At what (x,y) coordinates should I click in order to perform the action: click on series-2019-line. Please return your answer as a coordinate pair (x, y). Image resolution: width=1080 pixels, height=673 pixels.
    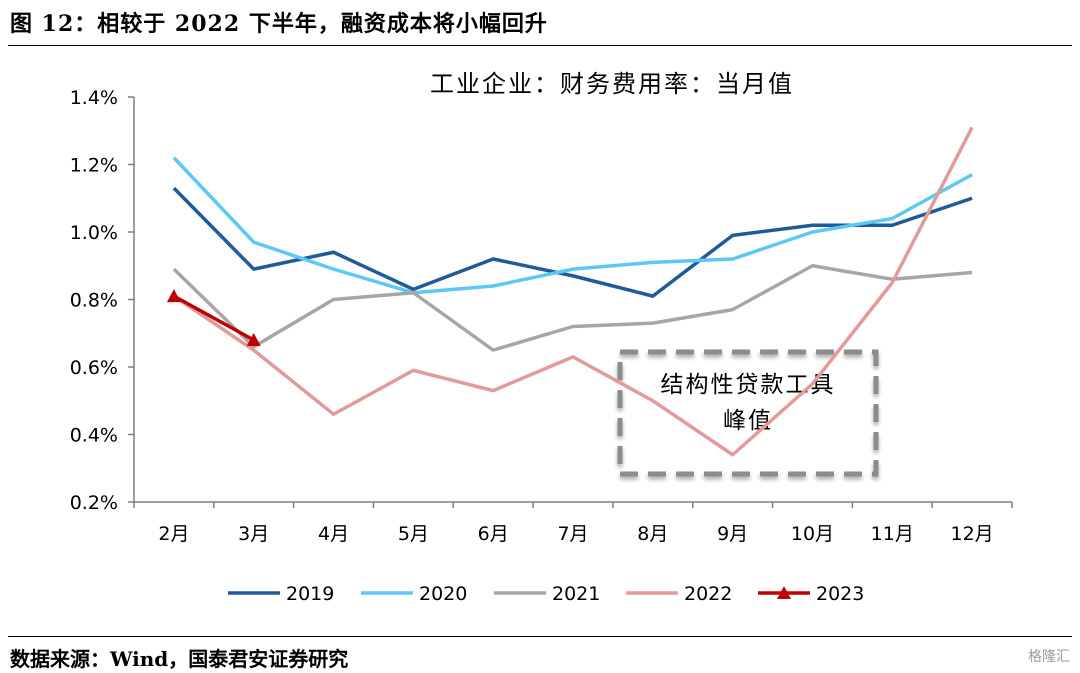
    Looking at the image, I should click on (572, 242).